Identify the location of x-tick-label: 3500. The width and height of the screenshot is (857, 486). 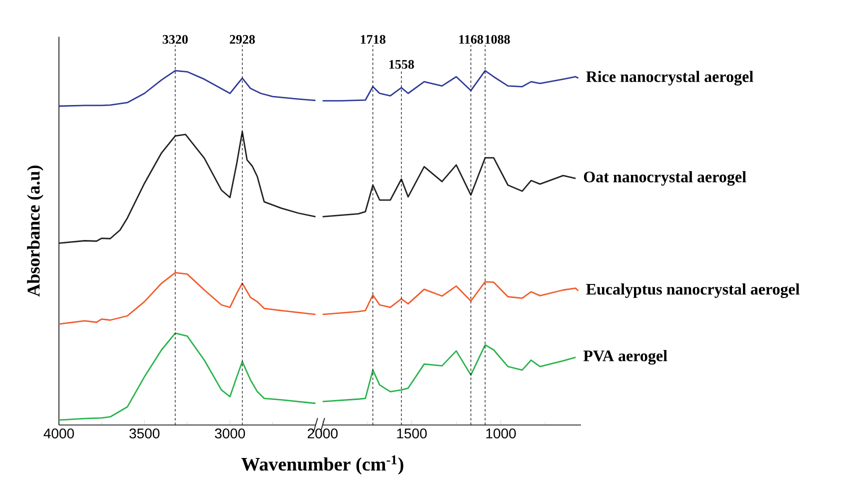
(144, 433).